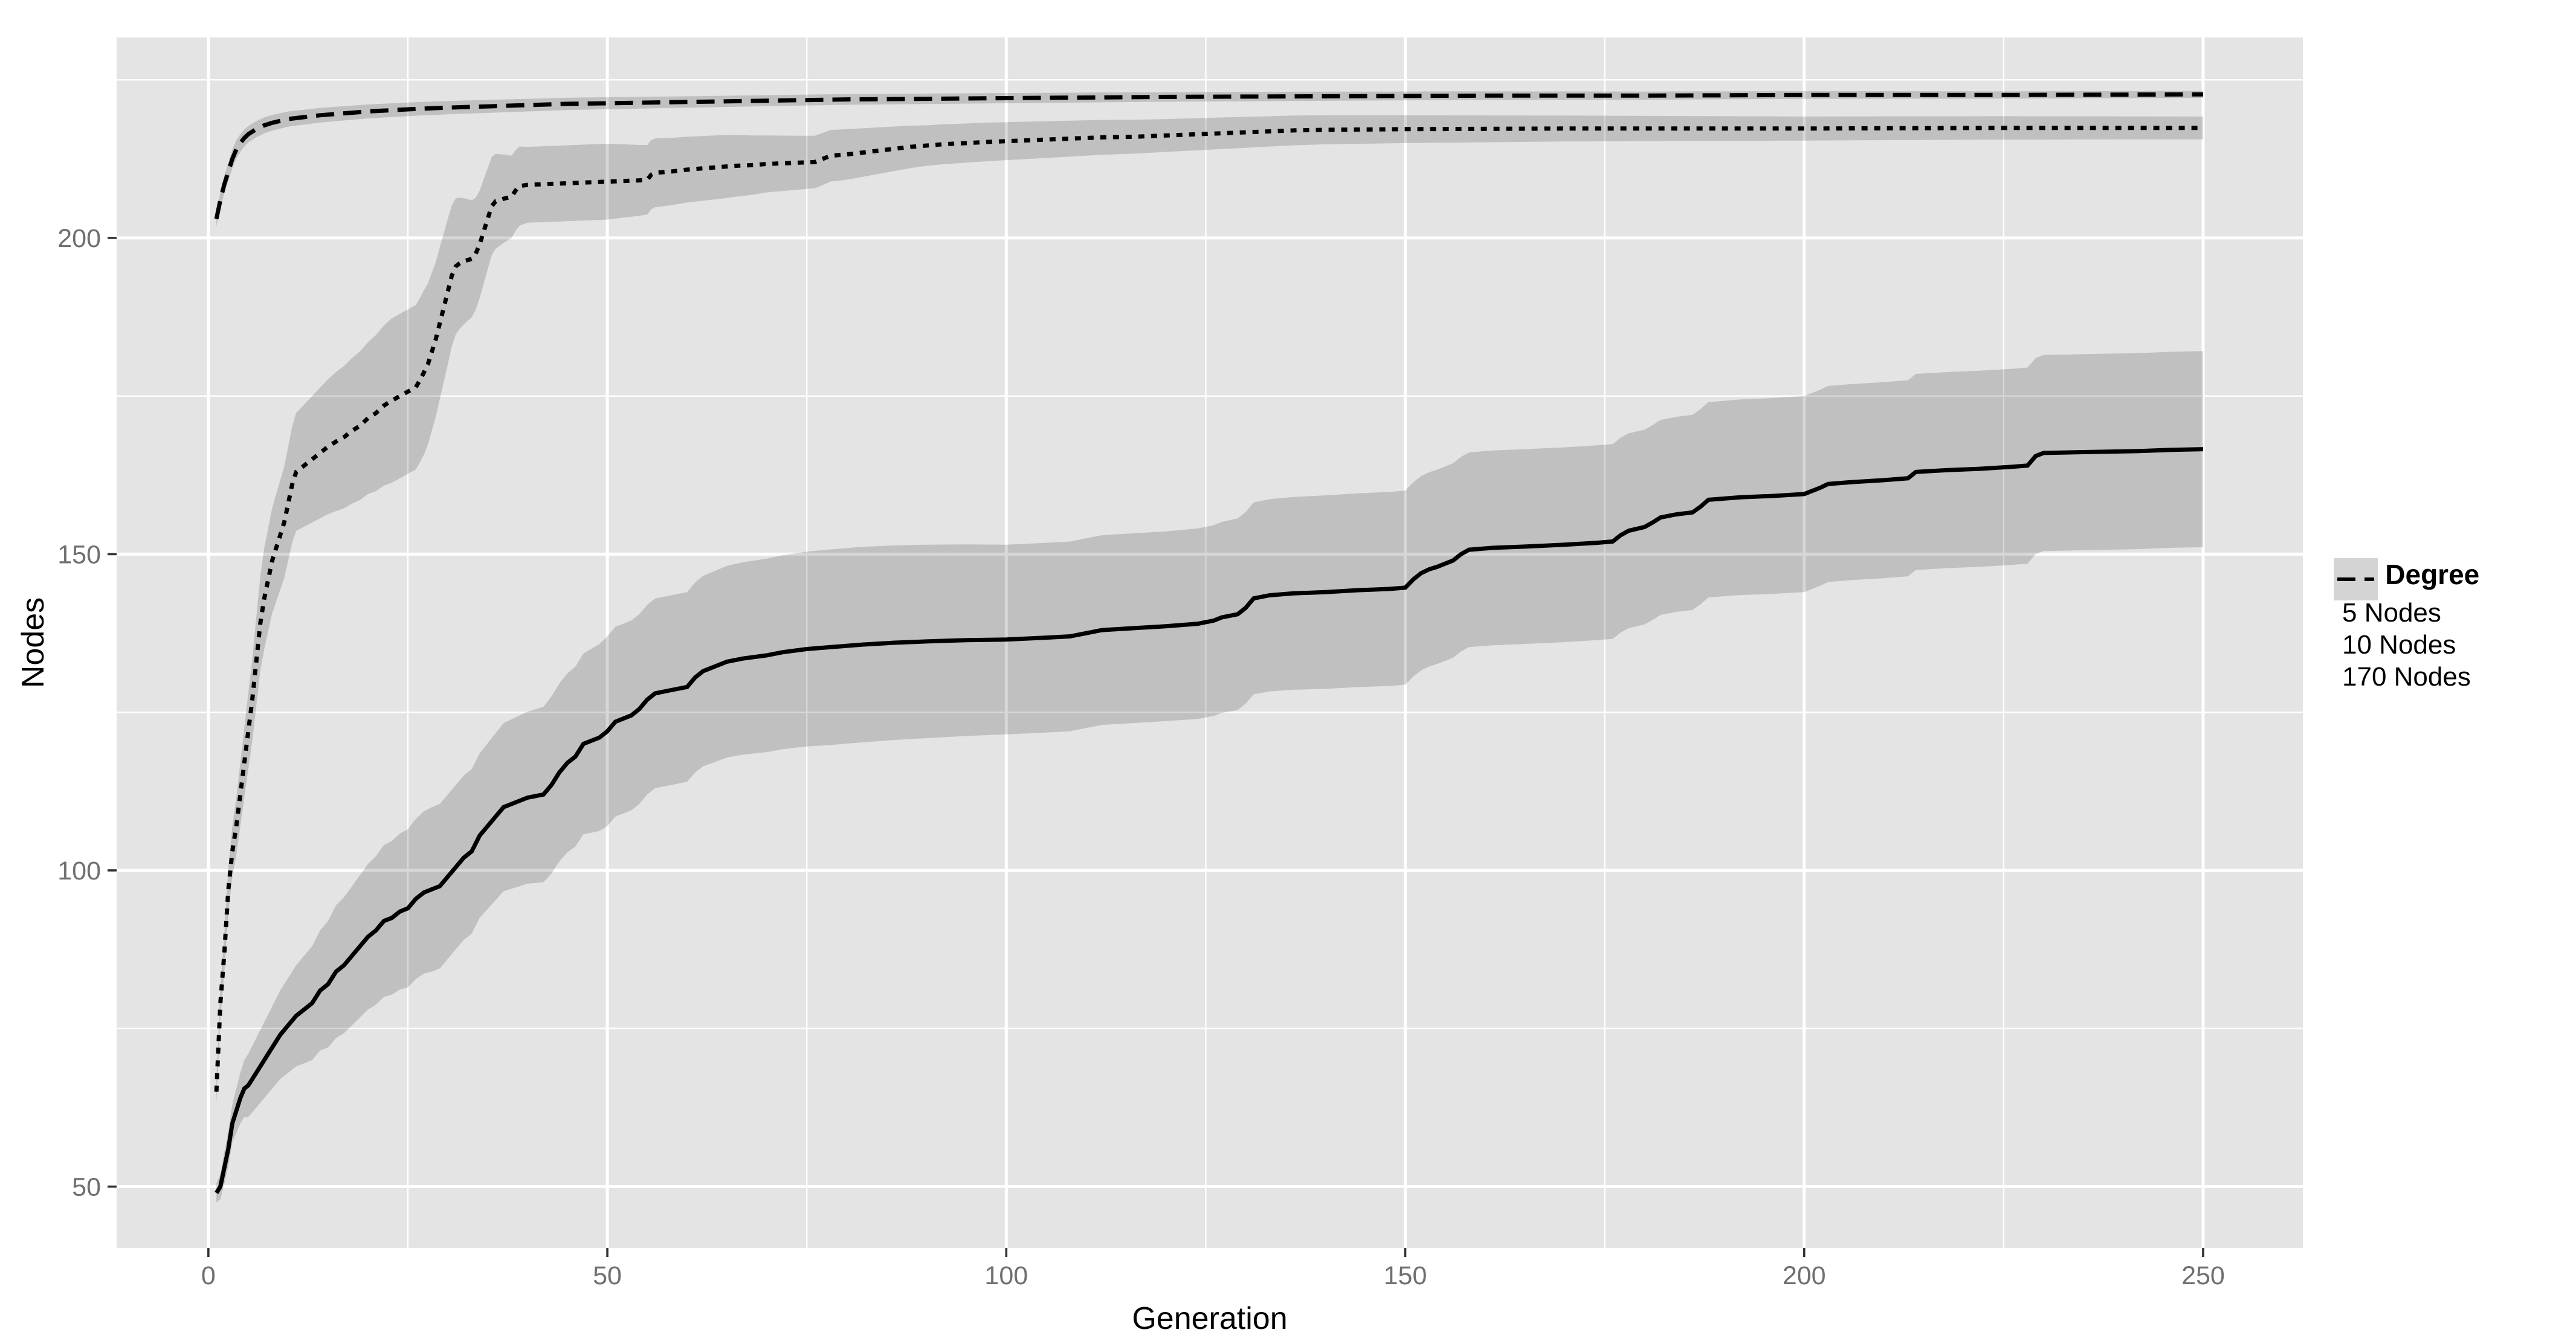  I want to click on y-axis-title: Nodes, so click(34, 642).